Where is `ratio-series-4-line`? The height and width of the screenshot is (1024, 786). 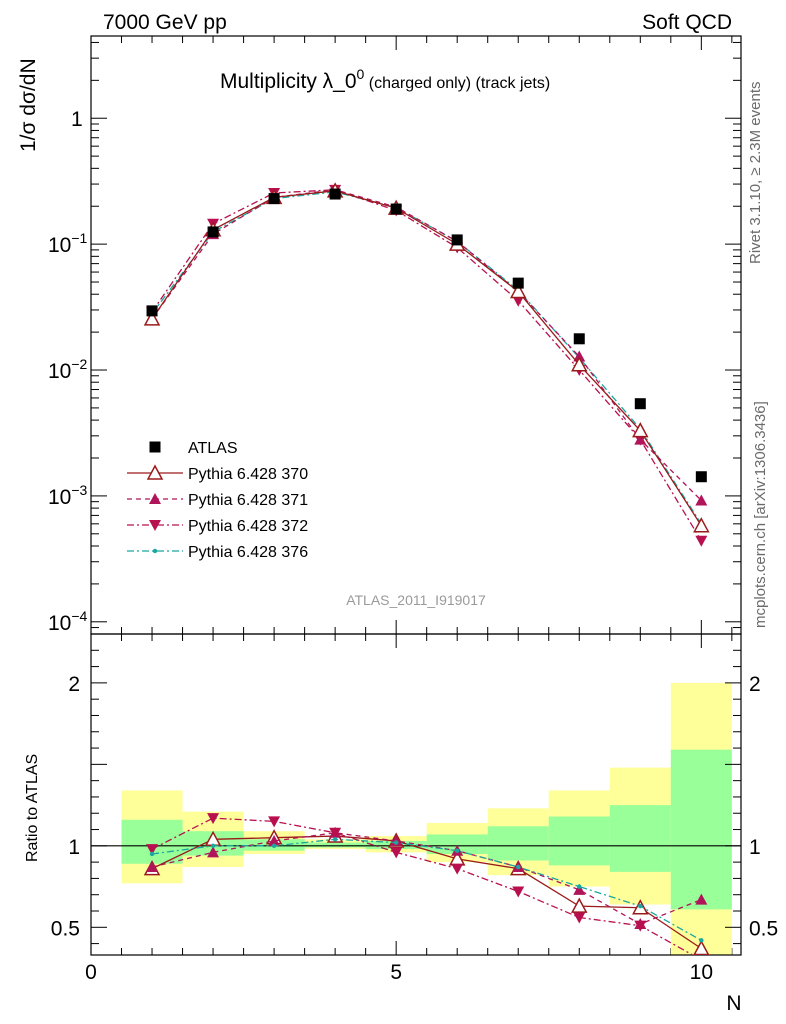
ratio-series-4-line is located at coordinates (426, 889).